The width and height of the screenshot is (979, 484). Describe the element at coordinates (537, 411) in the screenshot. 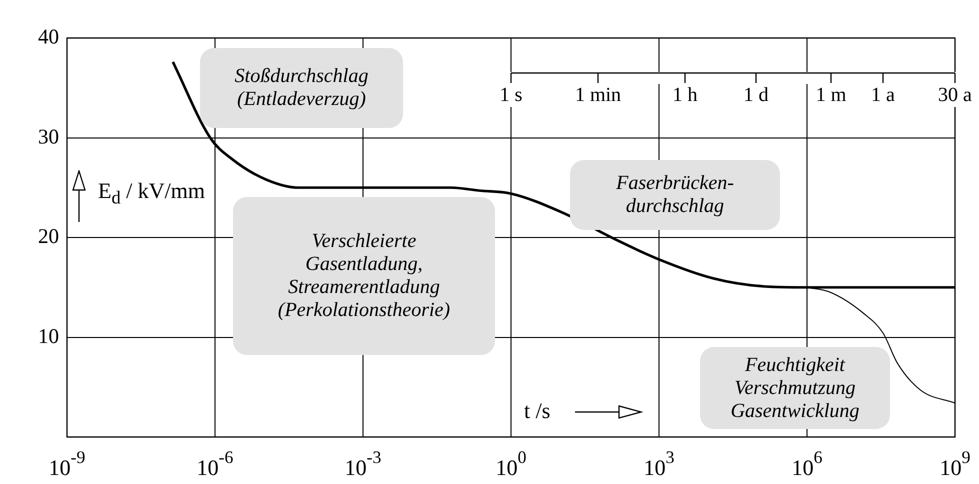

I see `x-axis-title: t /s` at that location.